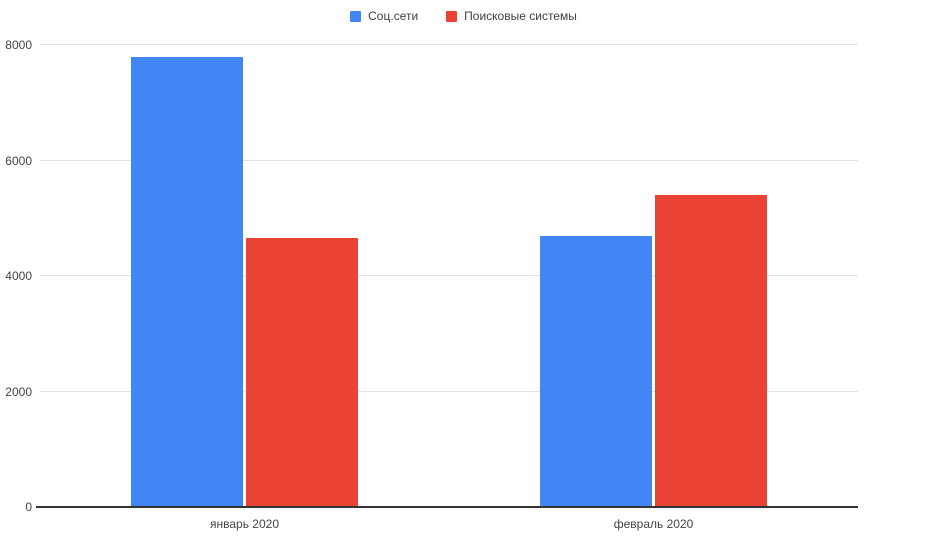 Image resolution: width=927 pixels, height=540 pixels. What do you see at coordinates (28, 507) in the screenshot?
I see `y-axis-tick-label: 0` at bounding box center [28, 507].